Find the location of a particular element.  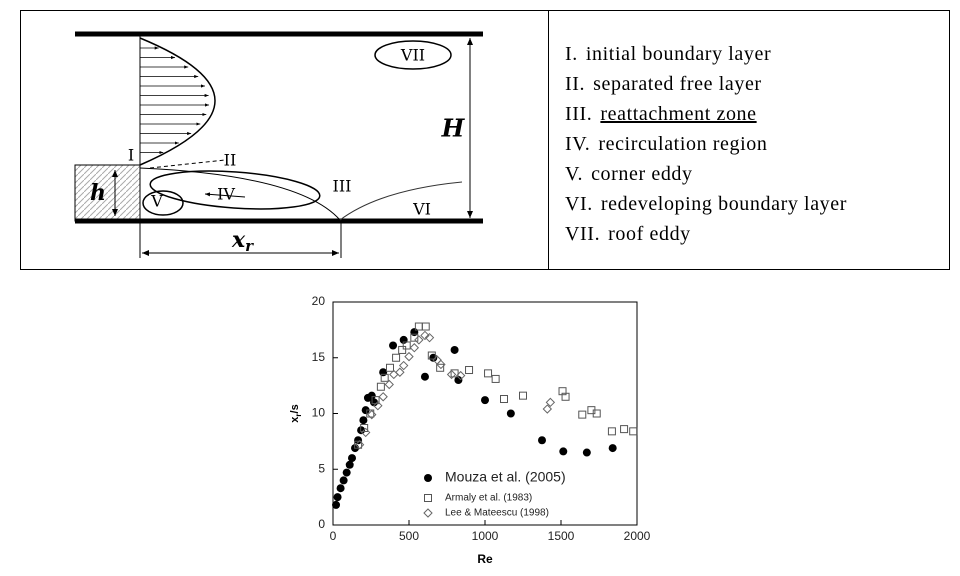

list-numeral: II. is located at coordinates (575, 84).